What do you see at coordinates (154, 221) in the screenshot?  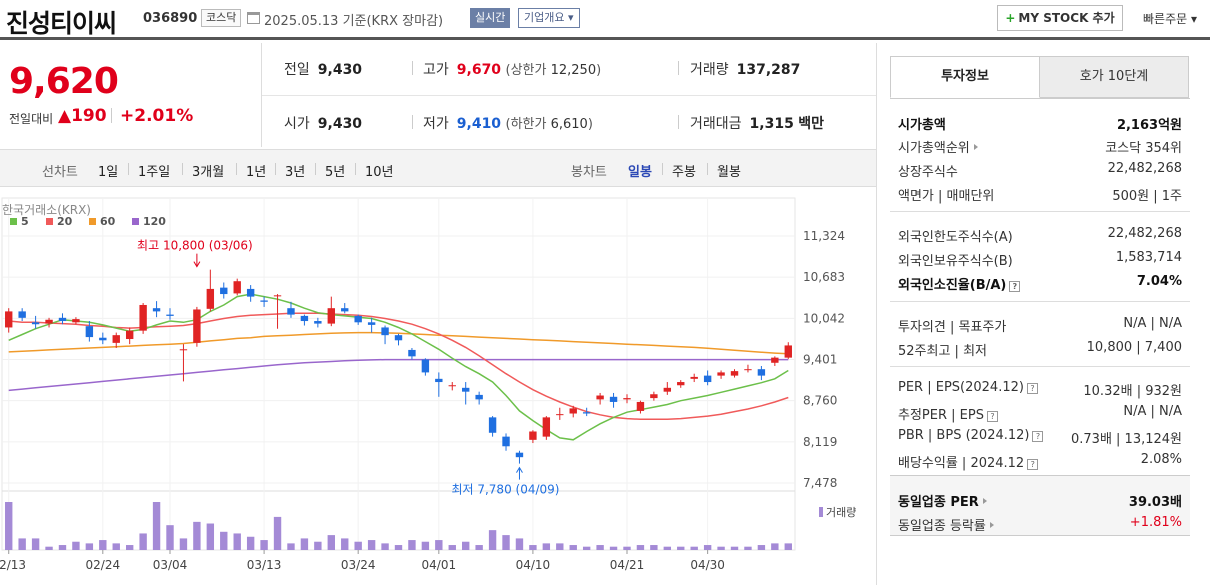 I see `ma-legend-label: 120` at bounding box center [154, 221].